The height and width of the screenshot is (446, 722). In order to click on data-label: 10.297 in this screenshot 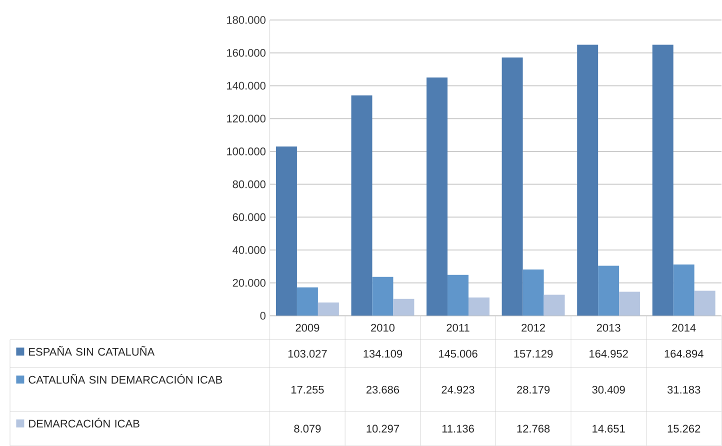, I will do `click(382, 428)`.